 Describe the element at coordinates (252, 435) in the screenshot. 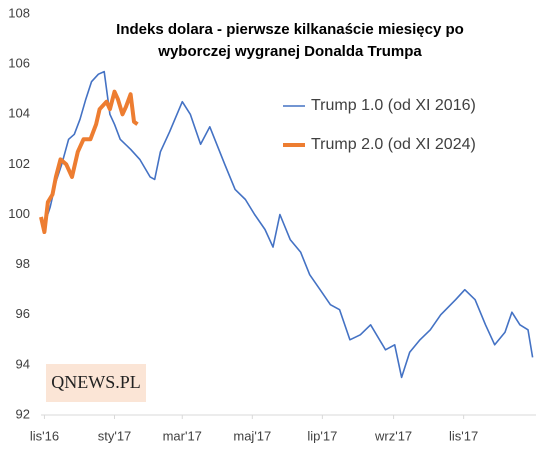

I see `x-tick-label: maj'17` at that location.